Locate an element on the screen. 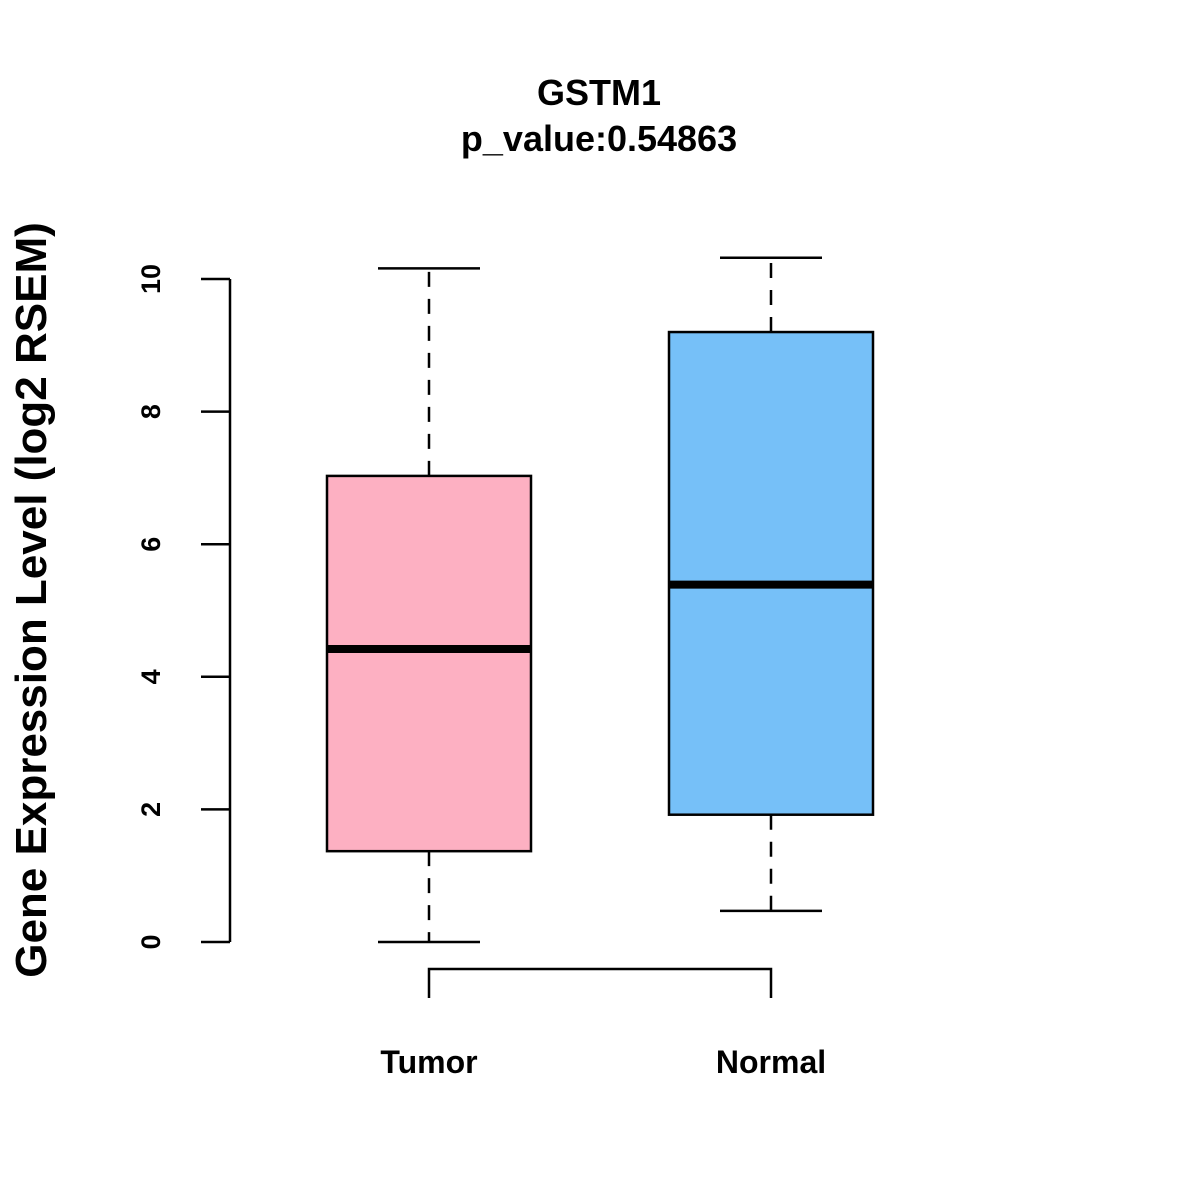 The image size is (1200, 1200). y-tick-label: 6 is located at coordinates (151, 544).